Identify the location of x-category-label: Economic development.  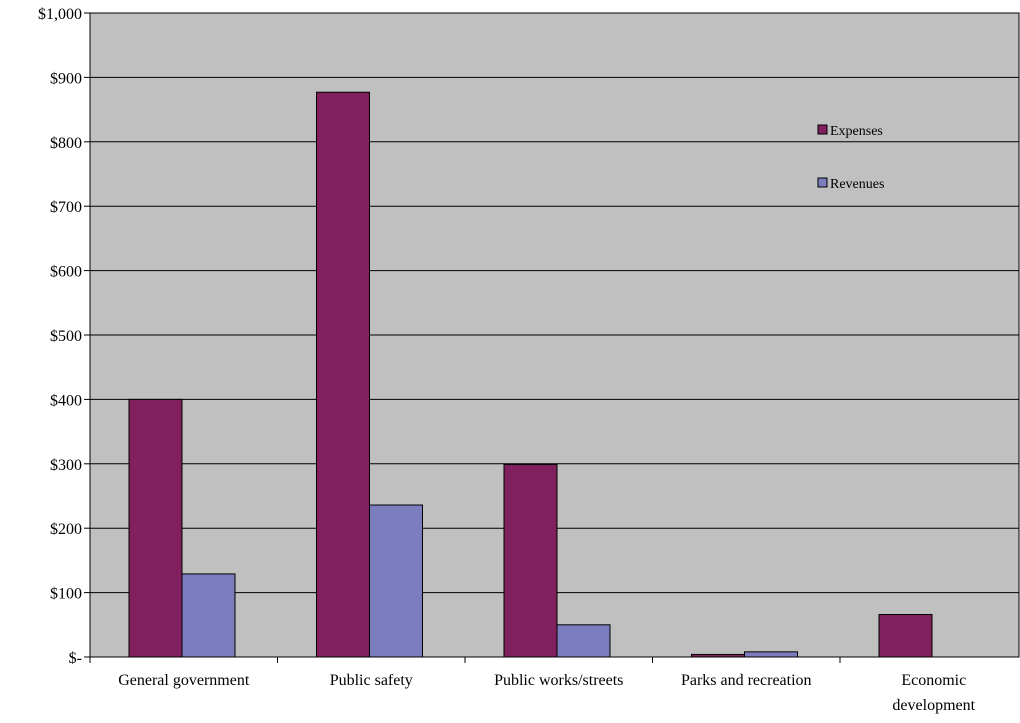
(933, 693).